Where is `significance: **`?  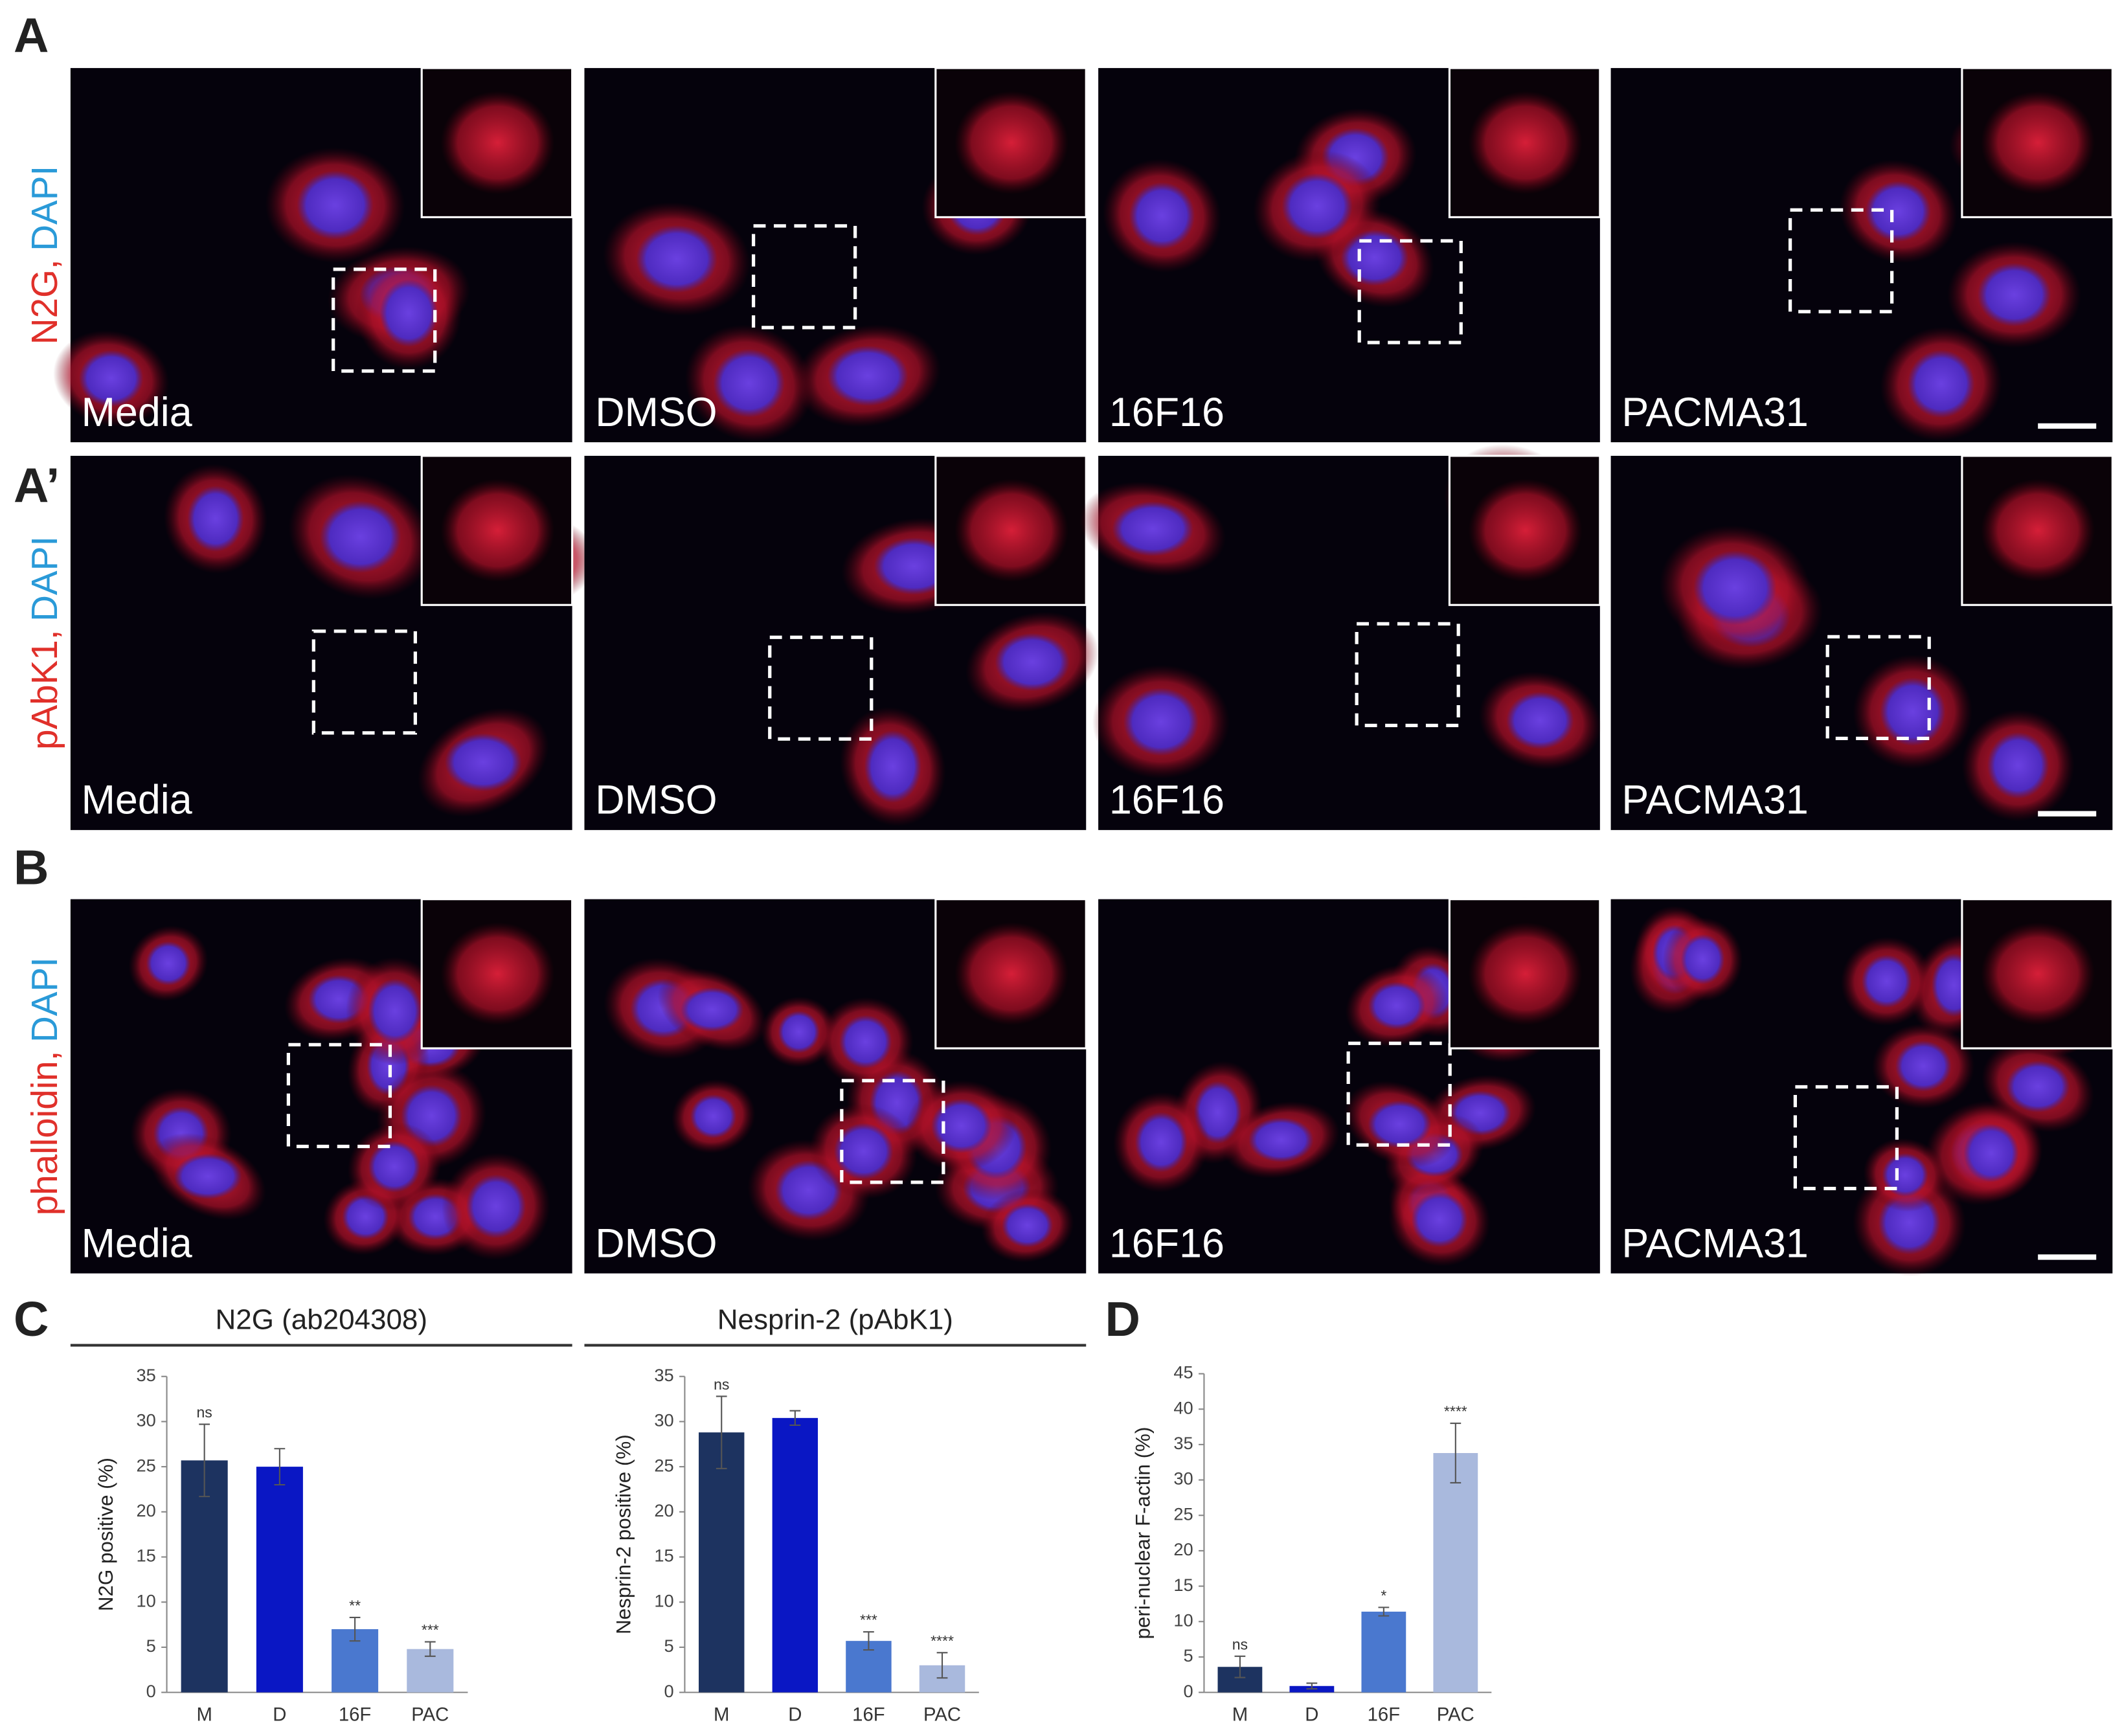 significance: ** is located at coordinates (355, 1606).